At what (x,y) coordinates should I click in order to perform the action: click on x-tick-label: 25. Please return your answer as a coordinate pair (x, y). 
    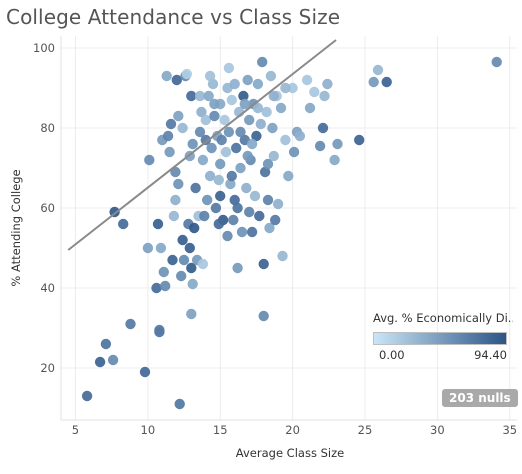
    Looking at the image, I should click on (365, 430).